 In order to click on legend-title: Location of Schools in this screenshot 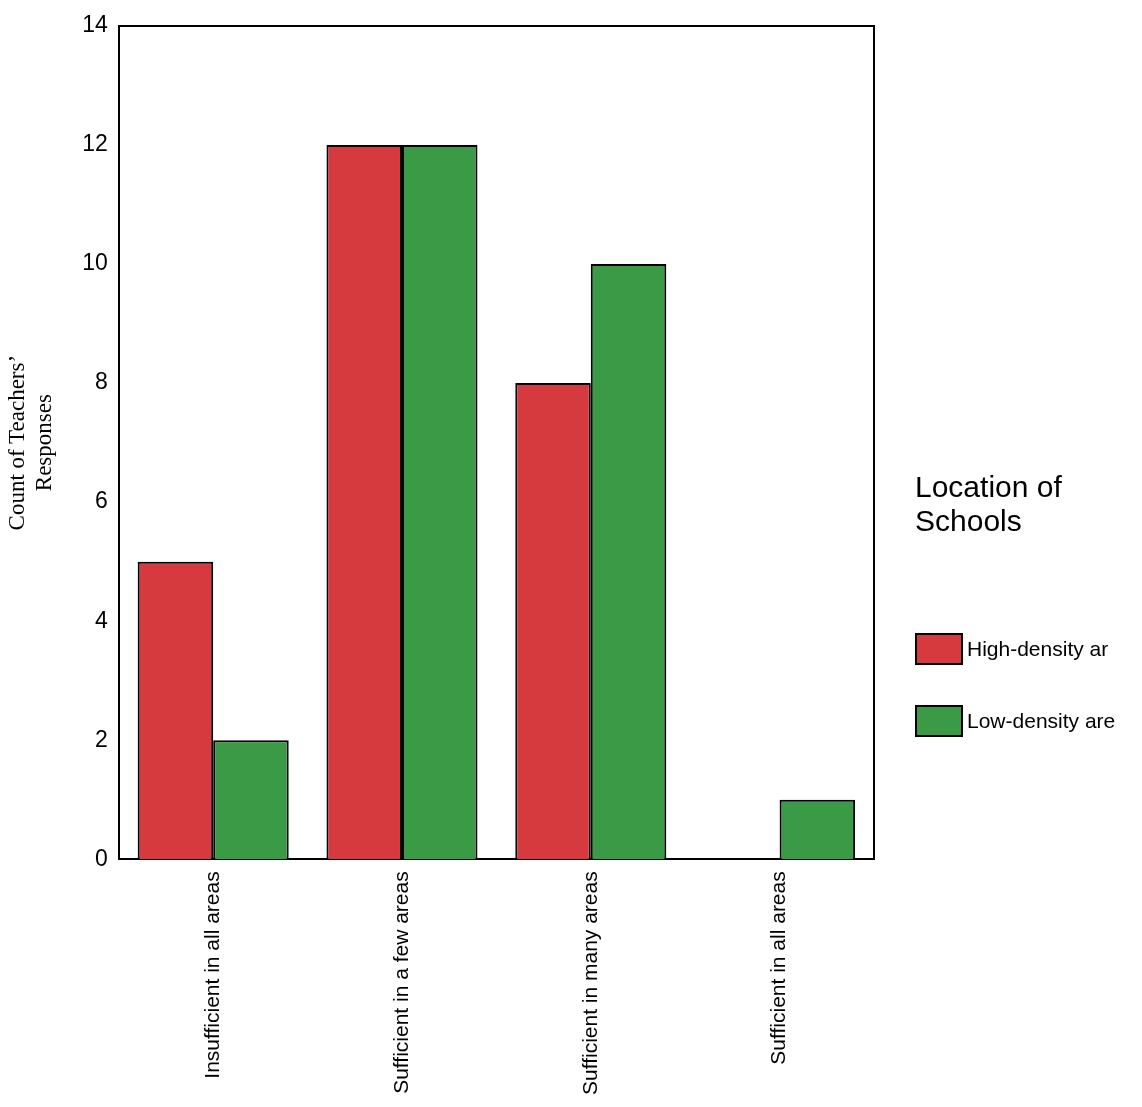, I will do `click(989, 504)`.